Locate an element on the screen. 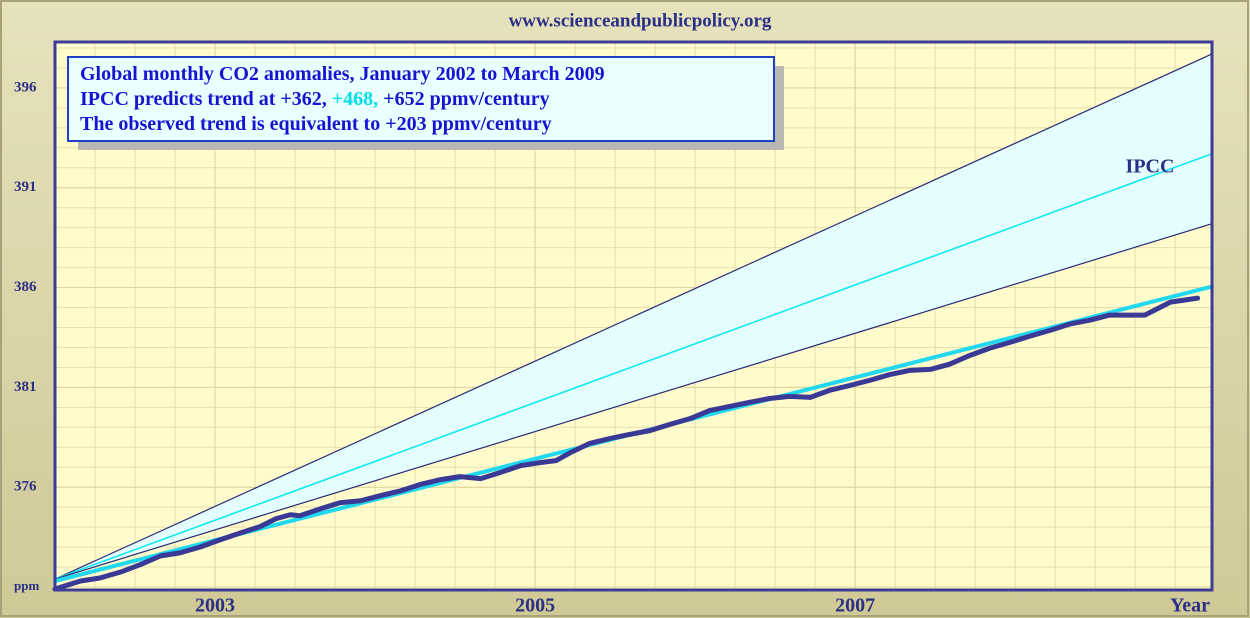 The image size is (1250, 618). x-tick-label: 2005 is located at coordinates (535, 606).